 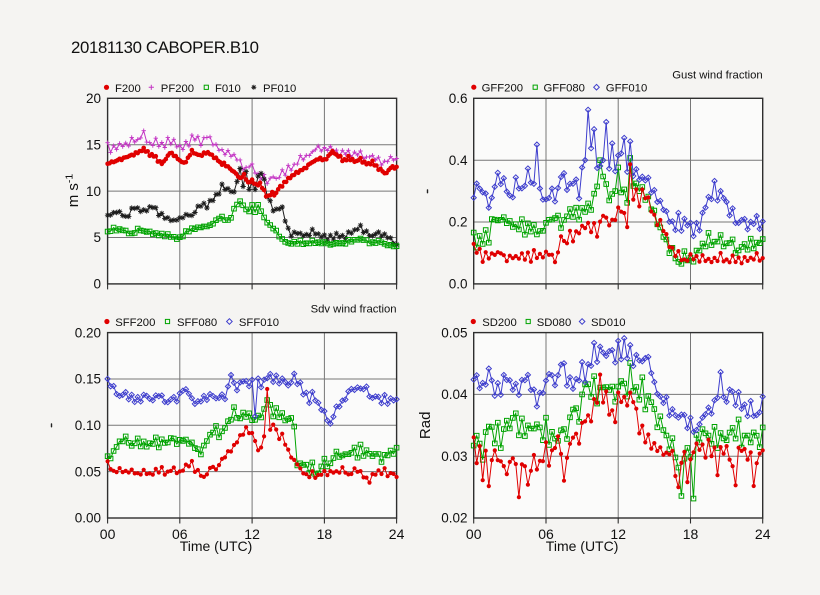 I want to click on svg-text: F200, so click(x=128, y=89).